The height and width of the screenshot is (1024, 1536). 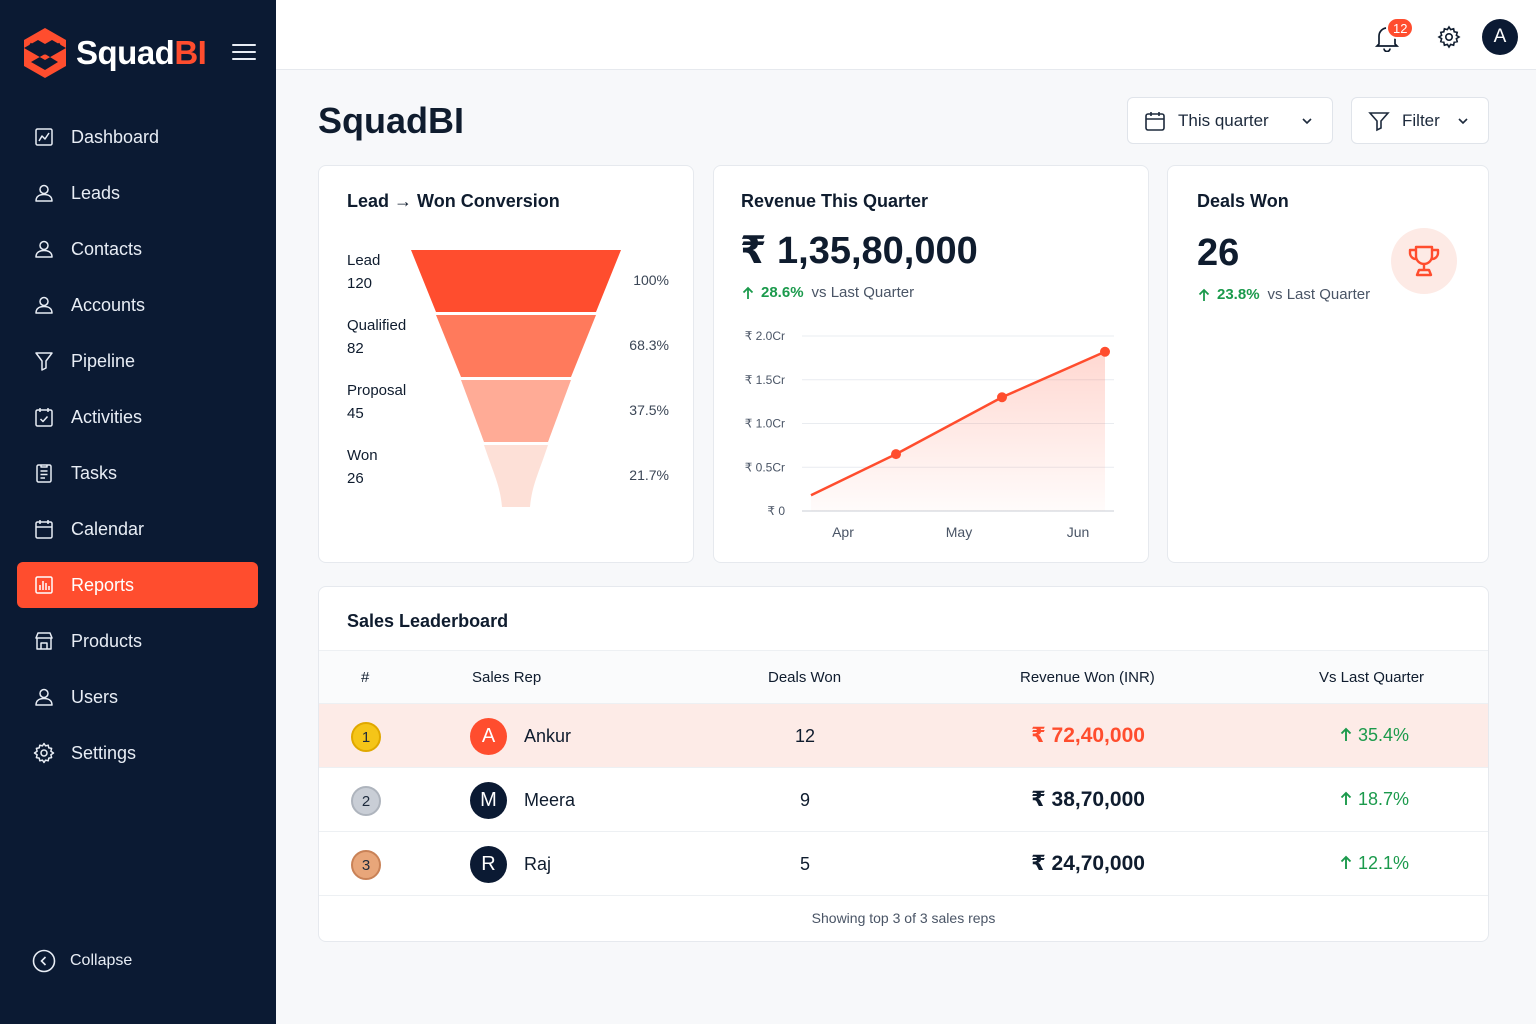 What do you see at coordinates (366, 737) in the screenshot?
I see `rank-medal-icon: 1` at bounding box center [366, 737].